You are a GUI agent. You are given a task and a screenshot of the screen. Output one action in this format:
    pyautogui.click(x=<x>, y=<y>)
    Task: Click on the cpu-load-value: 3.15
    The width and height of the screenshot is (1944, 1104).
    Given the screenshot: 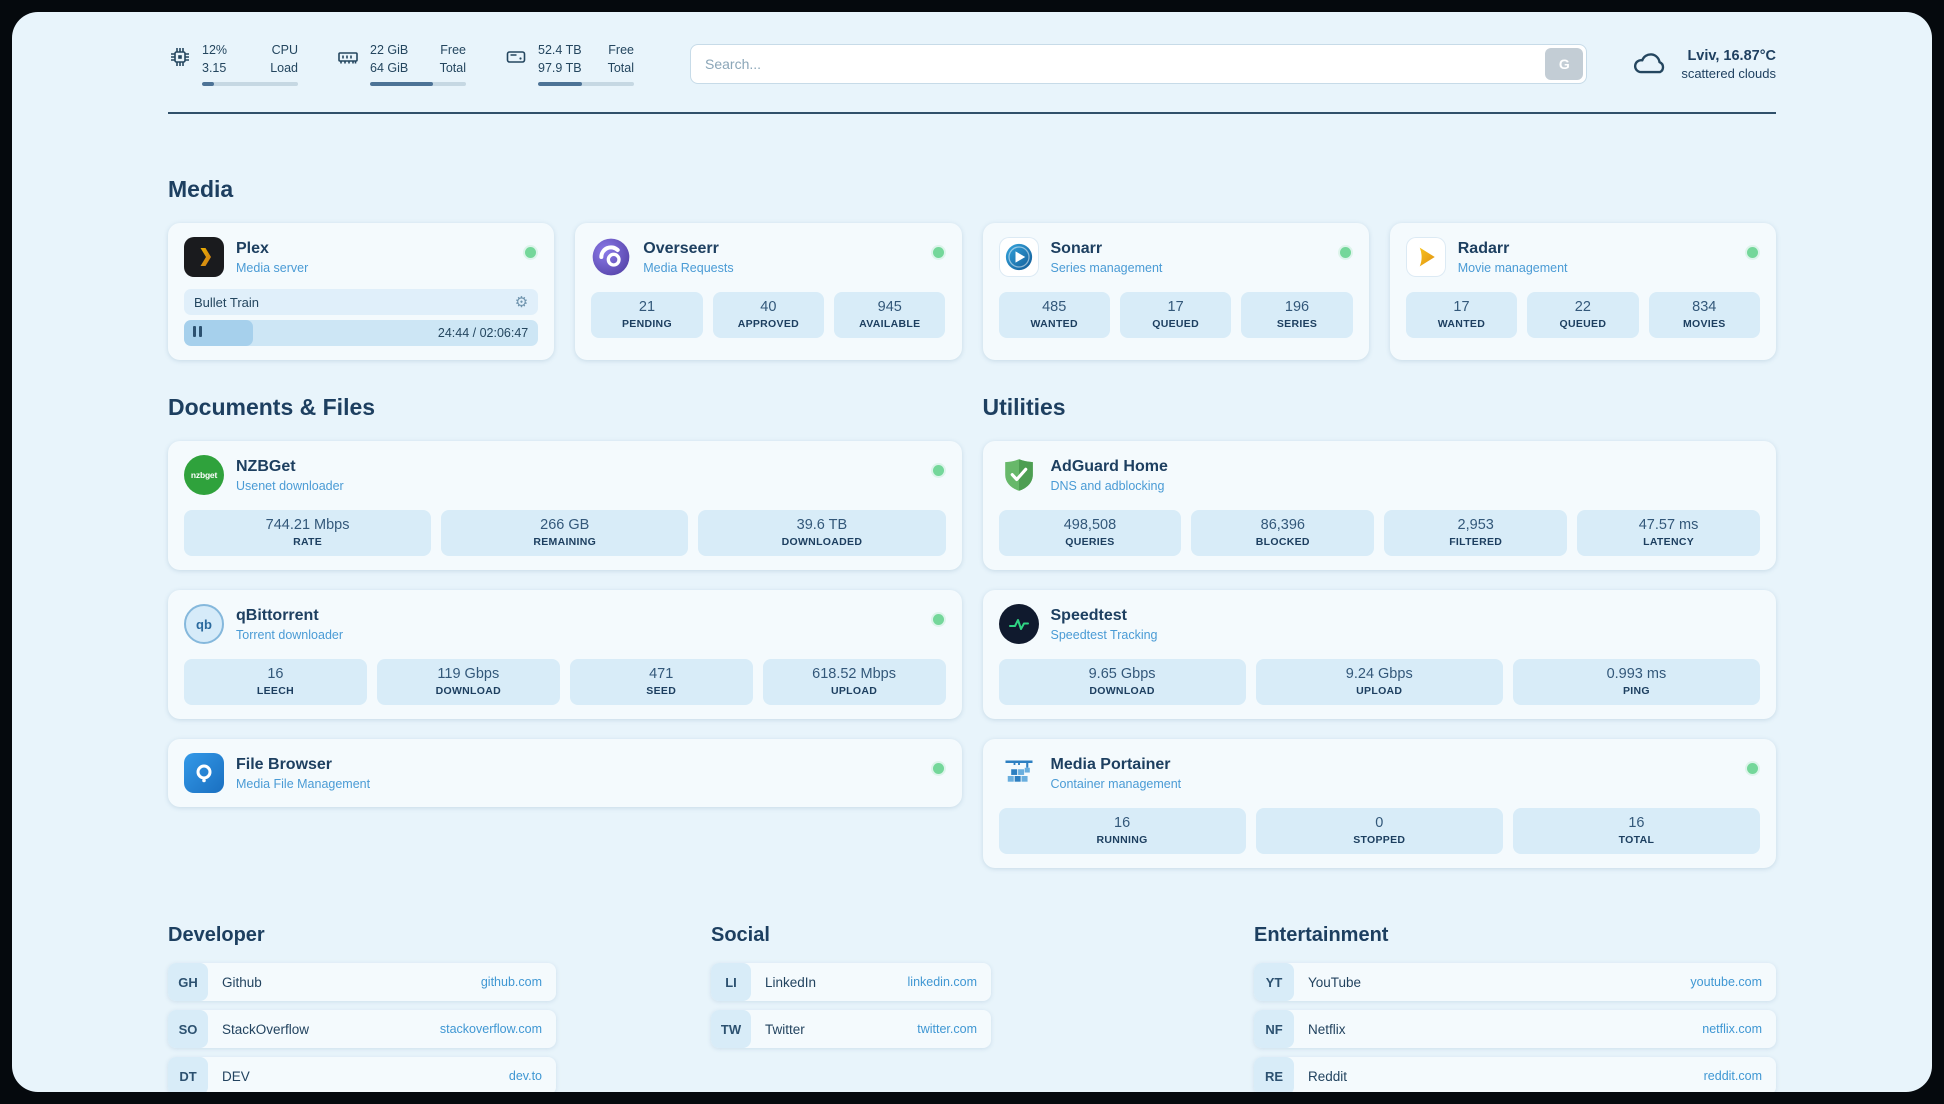 What is the action you would take?
    pyautogui.click(x=214, y=67)
    